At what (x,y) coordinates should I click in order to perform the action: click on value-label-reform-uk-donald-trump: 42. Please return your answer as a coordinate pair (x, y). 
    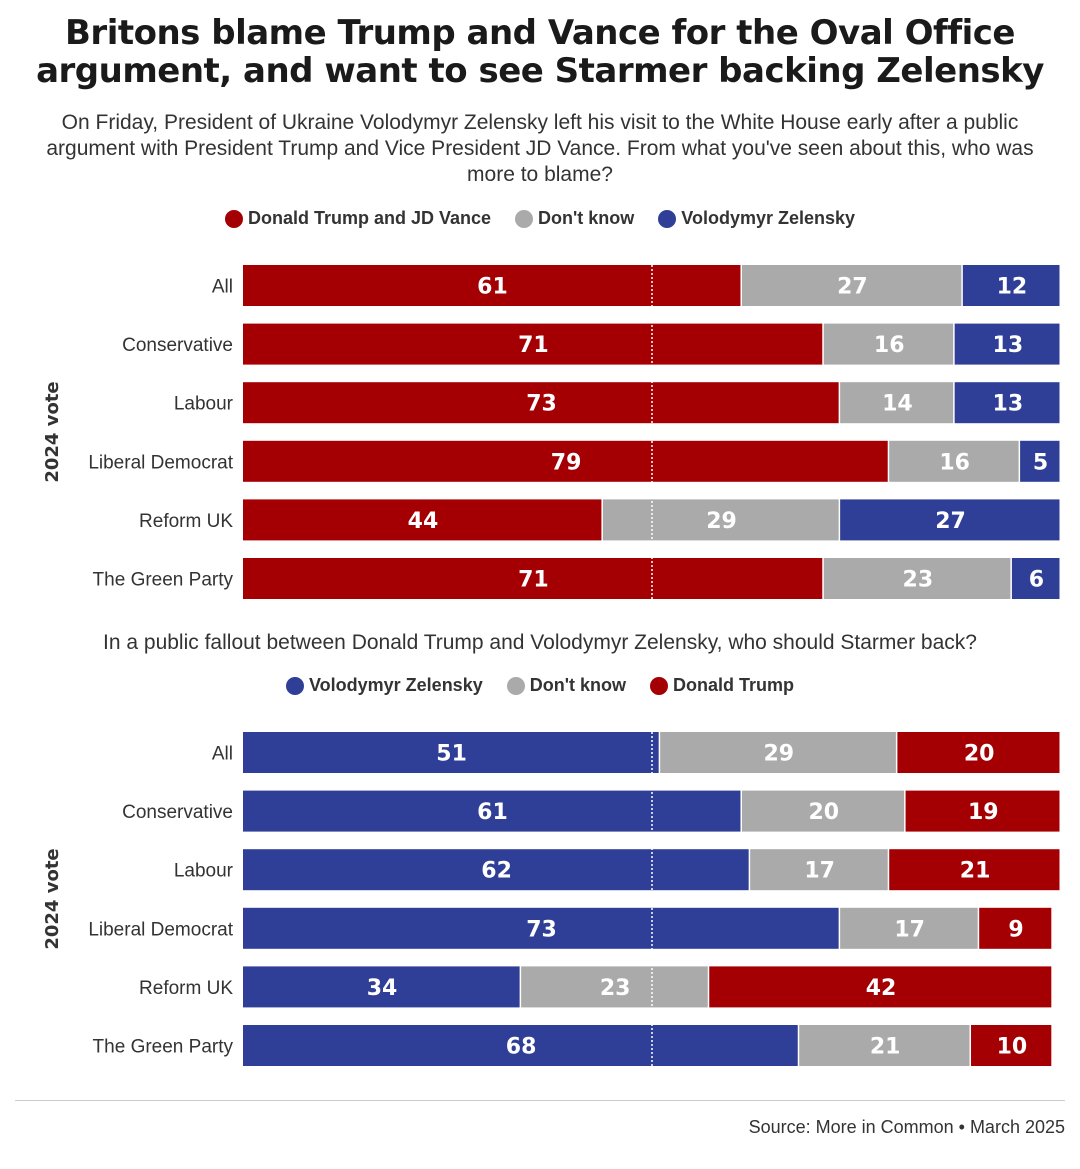
    Looking at the image, I should click on (881, 988).